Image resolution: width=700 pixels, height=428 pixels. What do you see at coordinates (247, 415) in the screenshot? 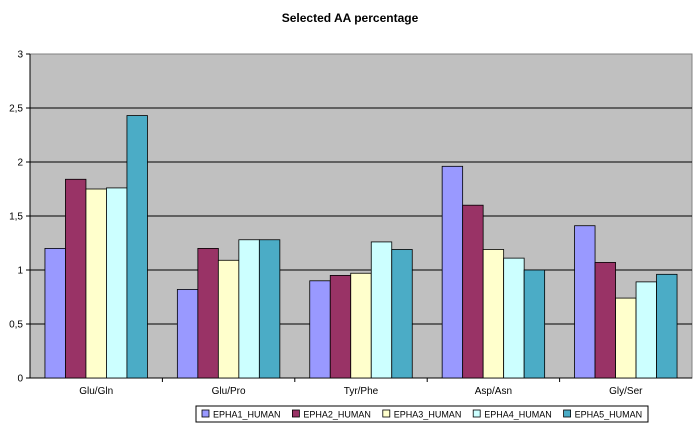
I see `legend-label: EPHA1_HUMAN` at bounding box center [247, 415].